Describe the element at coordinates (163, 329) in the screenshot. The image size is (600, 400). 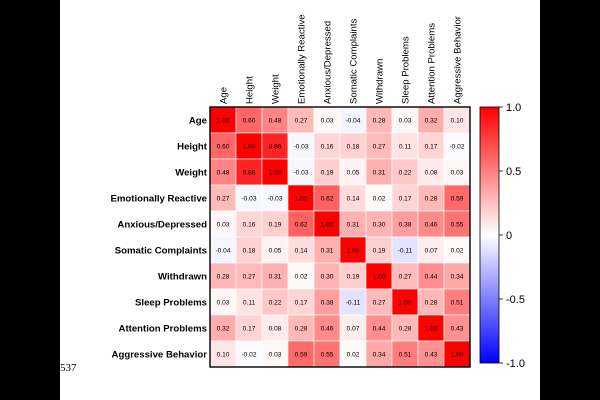
I see `row-label: Attention Problems` at that location.